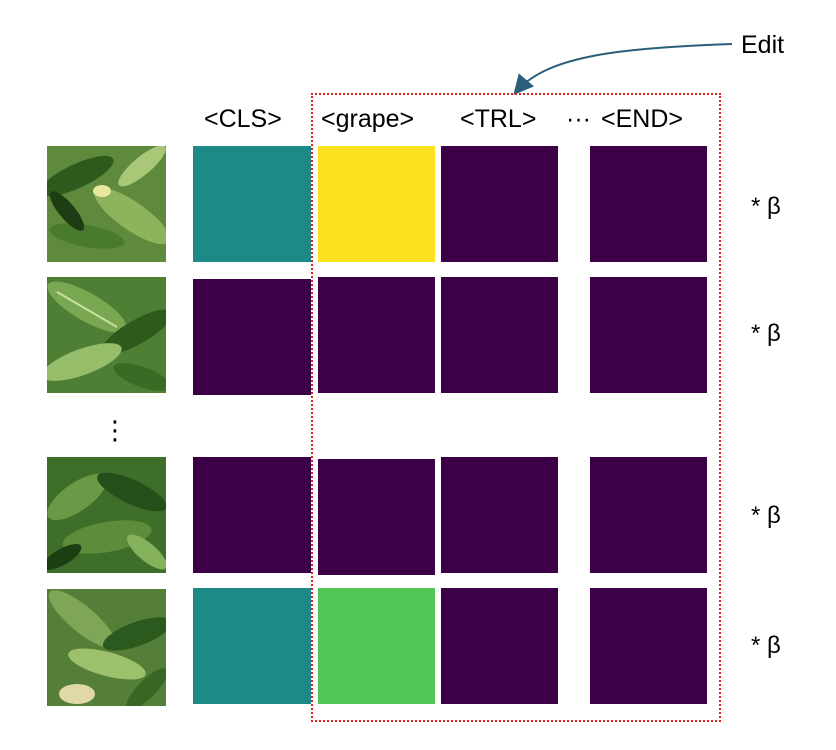 The height and width of the screenshot is (750, 836). I want to click on attention-cell-r1-end, so click(648, 204).